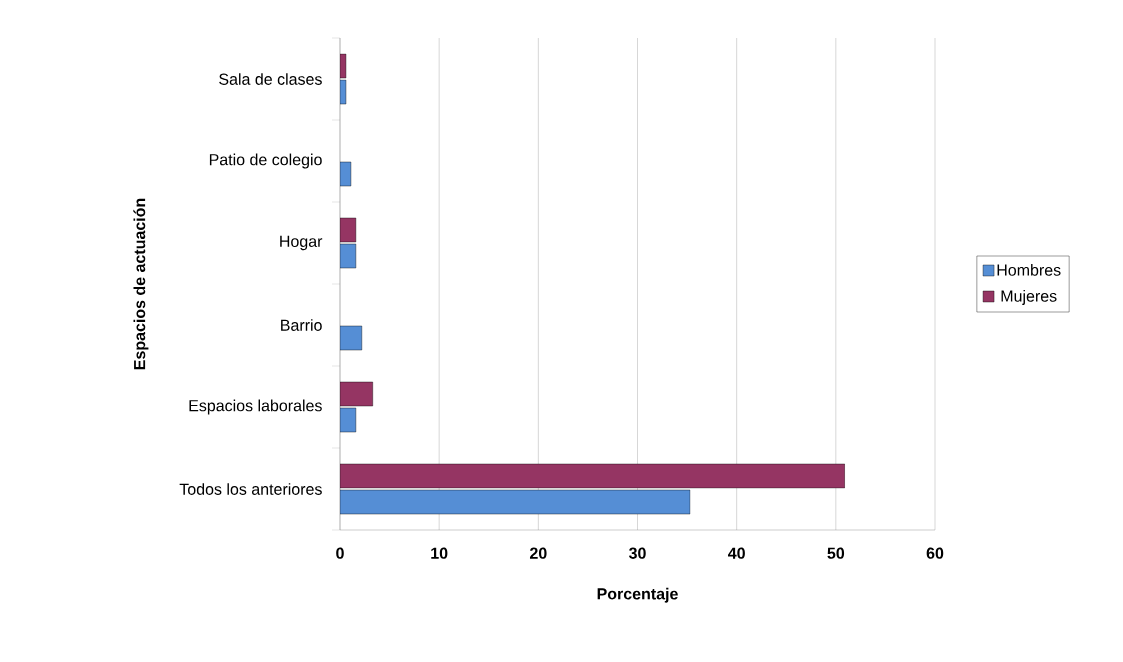 Image resolution: width=1123 pixels, height=662 pixels. I want to click on legend-label: Mujeres, so click(1029, 297).